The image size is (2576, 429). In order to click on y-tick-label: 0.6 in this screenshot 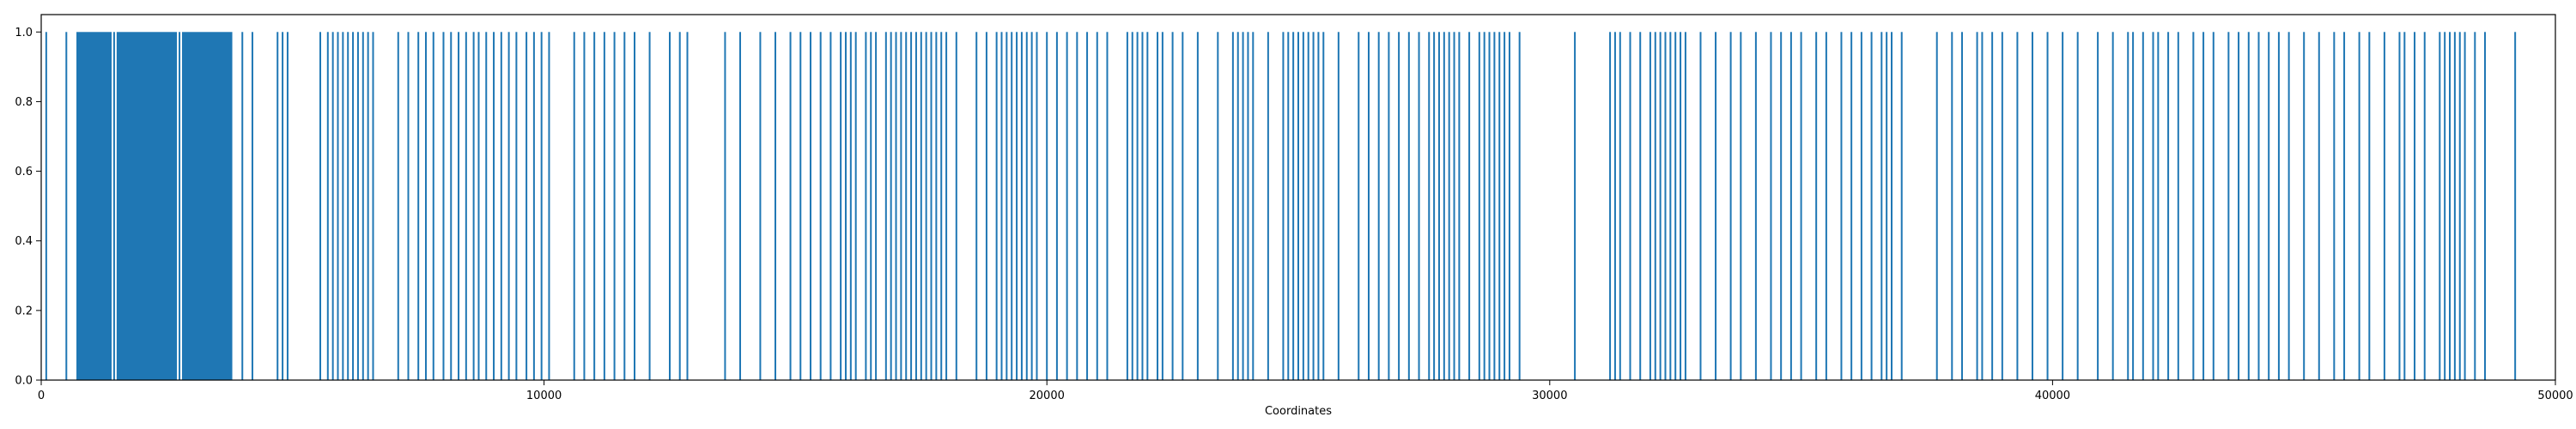, I will do `click(24, 172)`.